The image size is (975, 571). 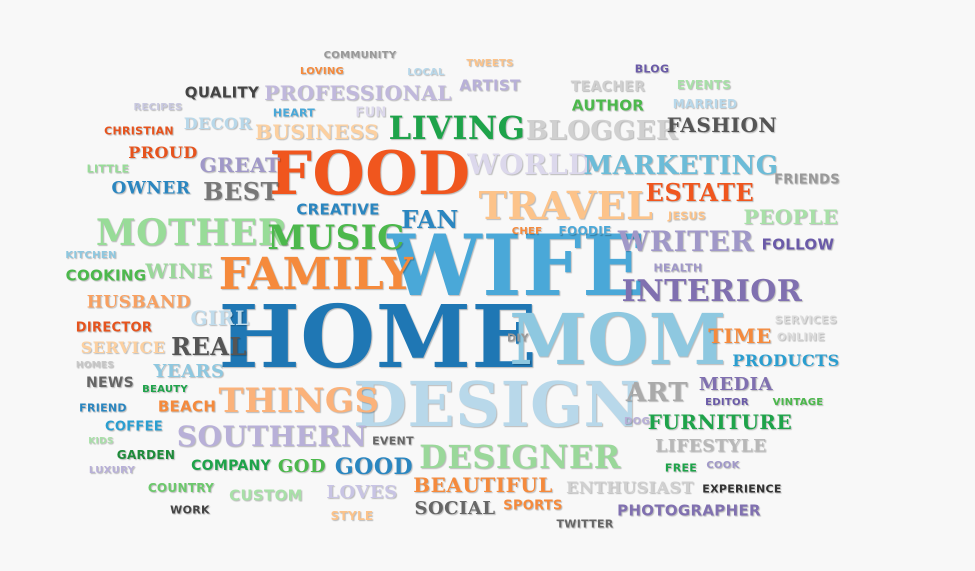 I want to click on word-time: TIME, so click(x=740, y=336).